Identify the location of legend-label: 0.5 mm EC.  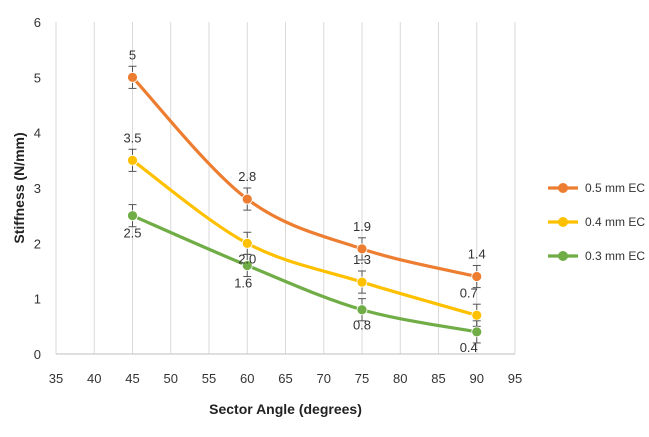
(615, 188).